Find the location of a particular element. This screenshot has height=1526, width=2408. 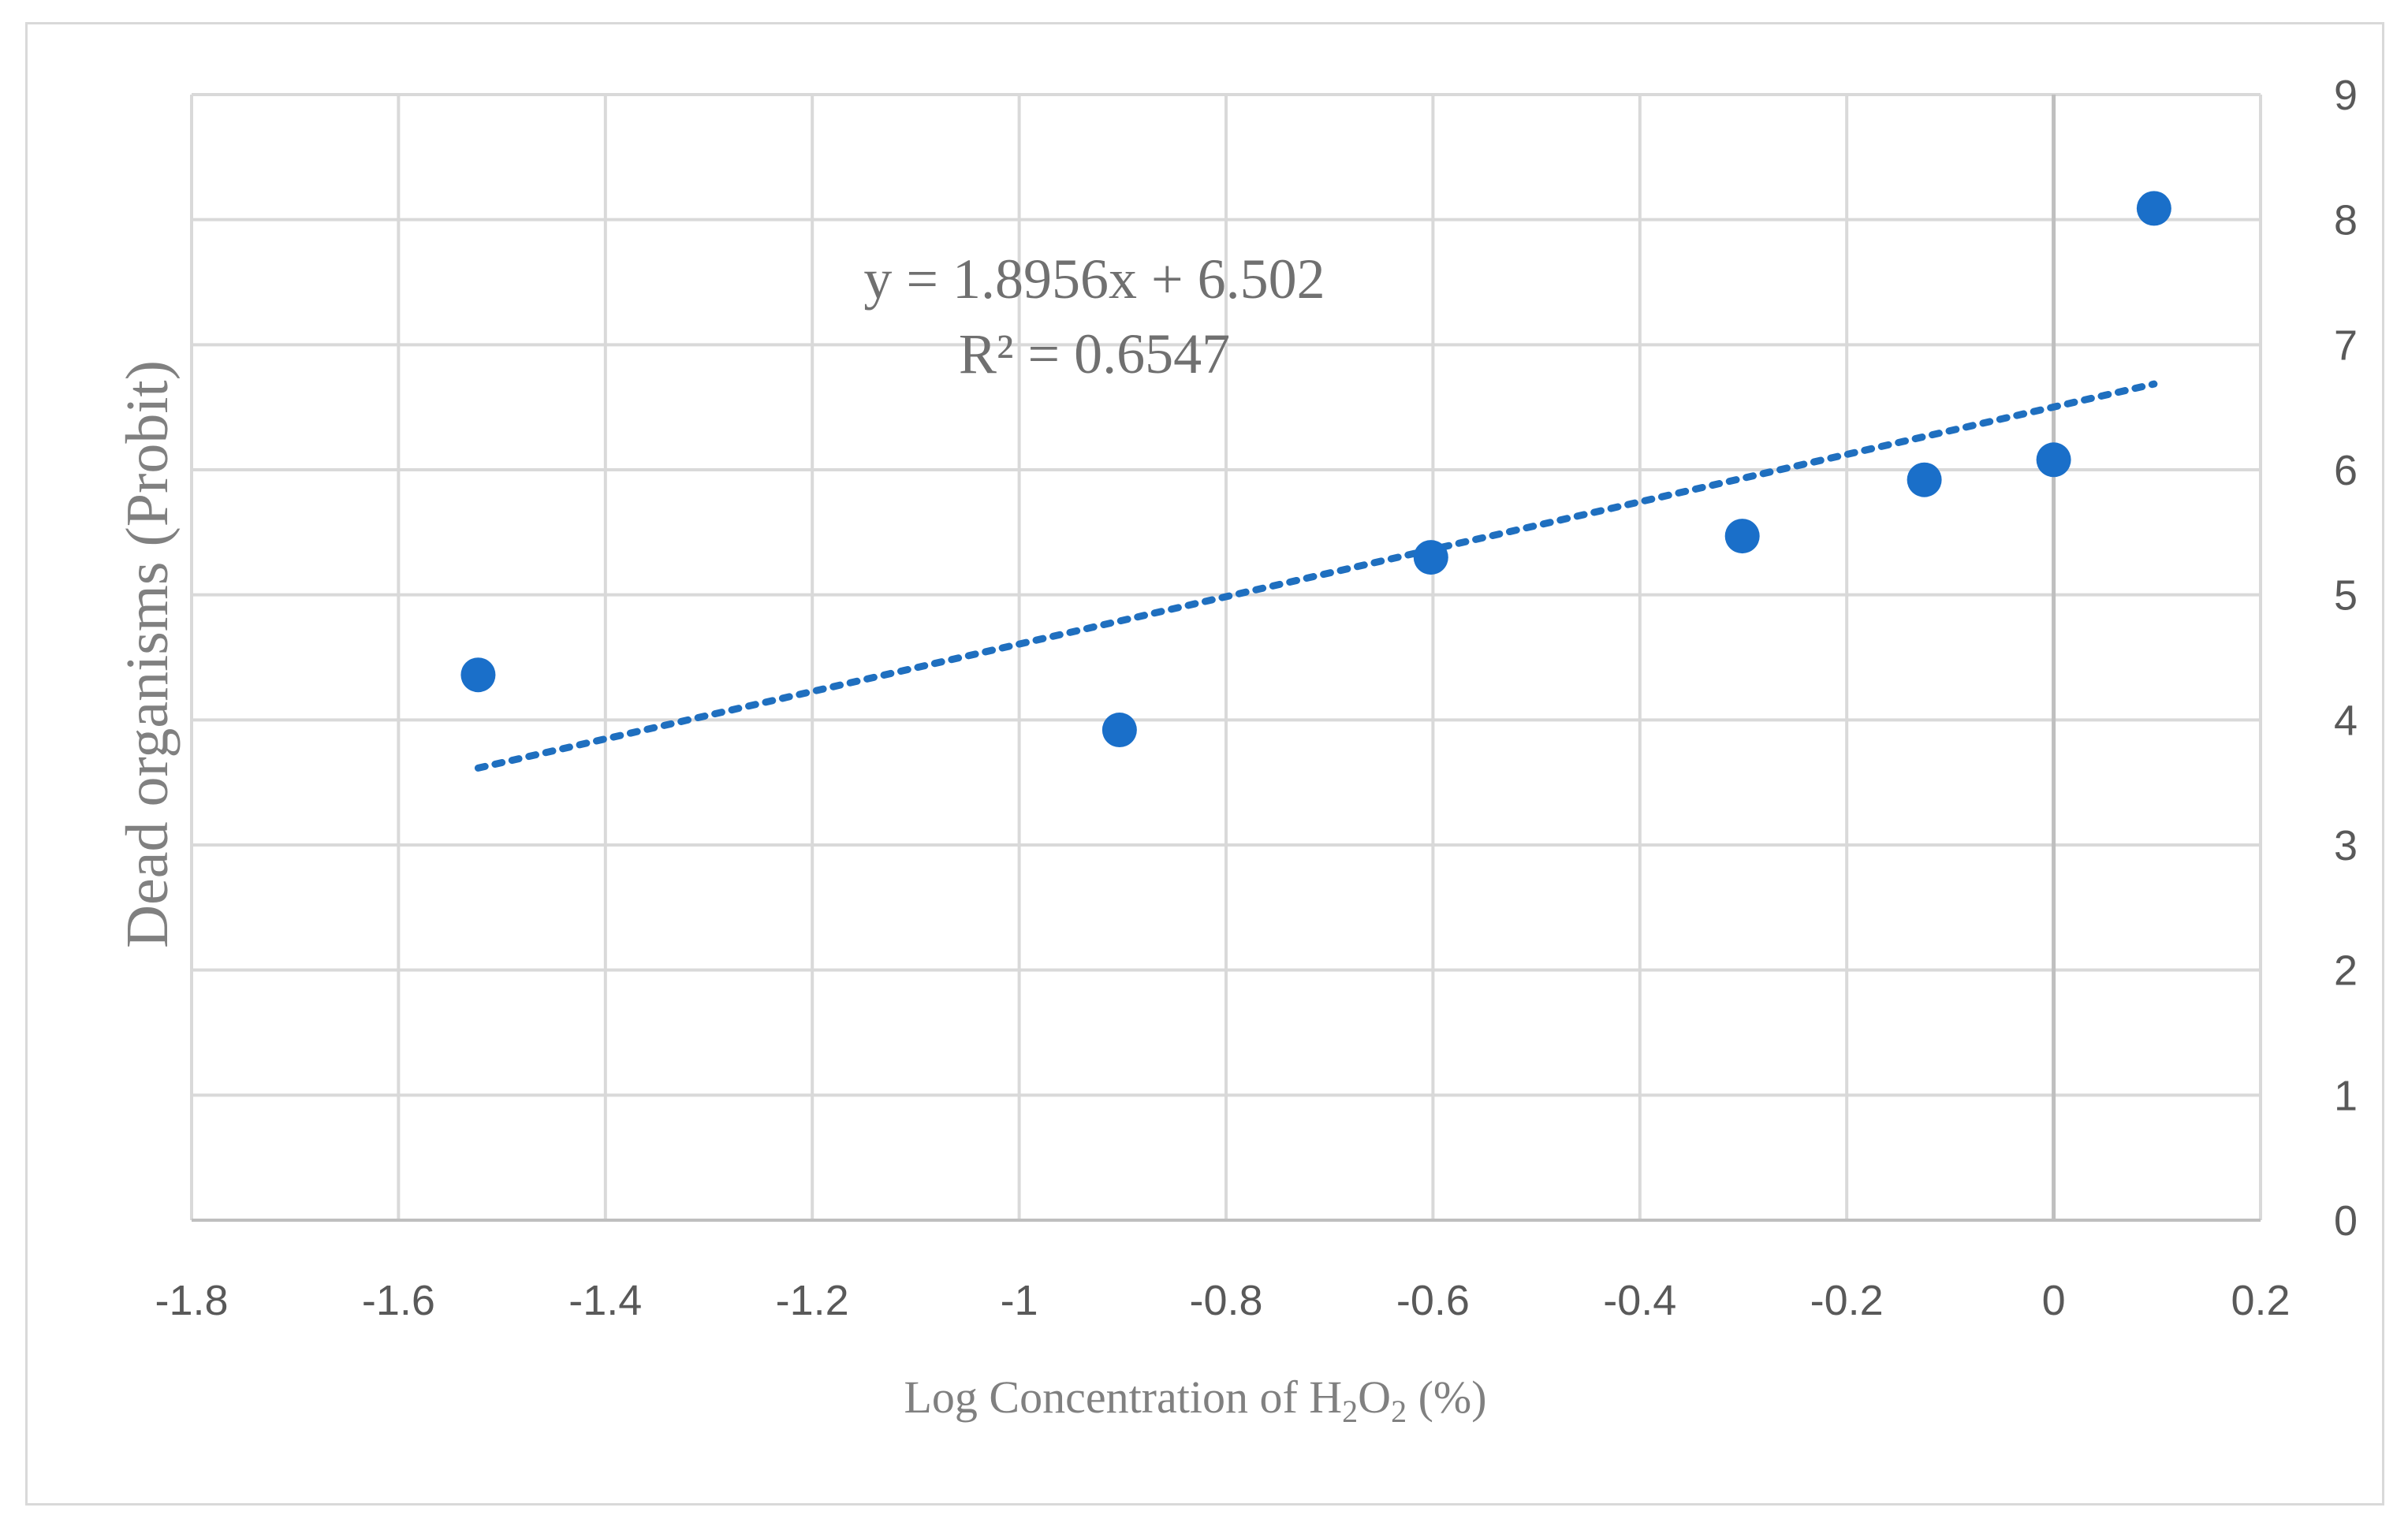

y-tick-label-3: 3 is located at coordinates (2346, 845).